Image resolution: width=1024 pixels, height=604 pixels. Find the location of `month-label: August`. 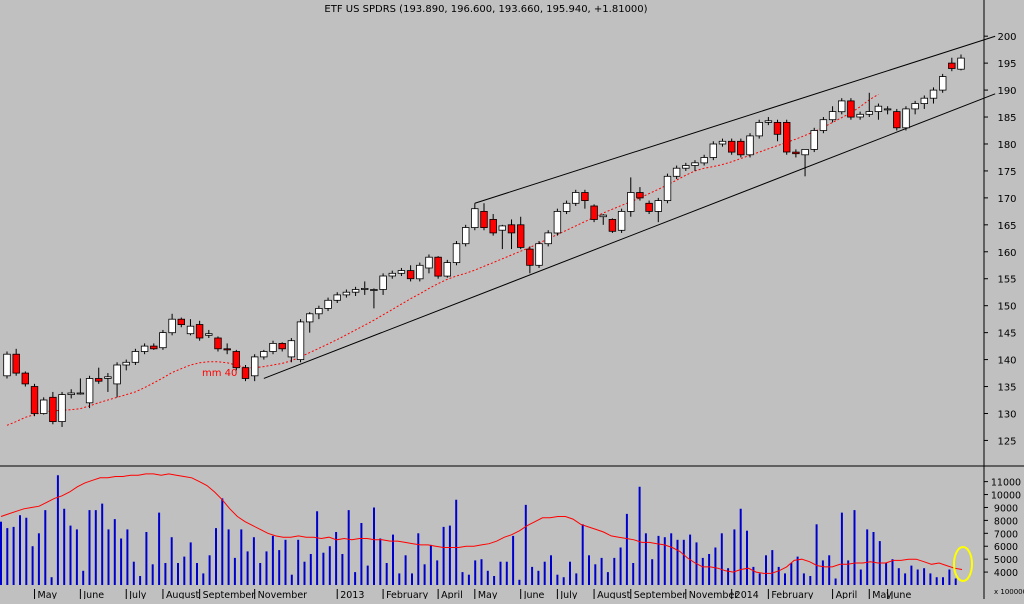

month-label: August is located at coordinates (614, 594).